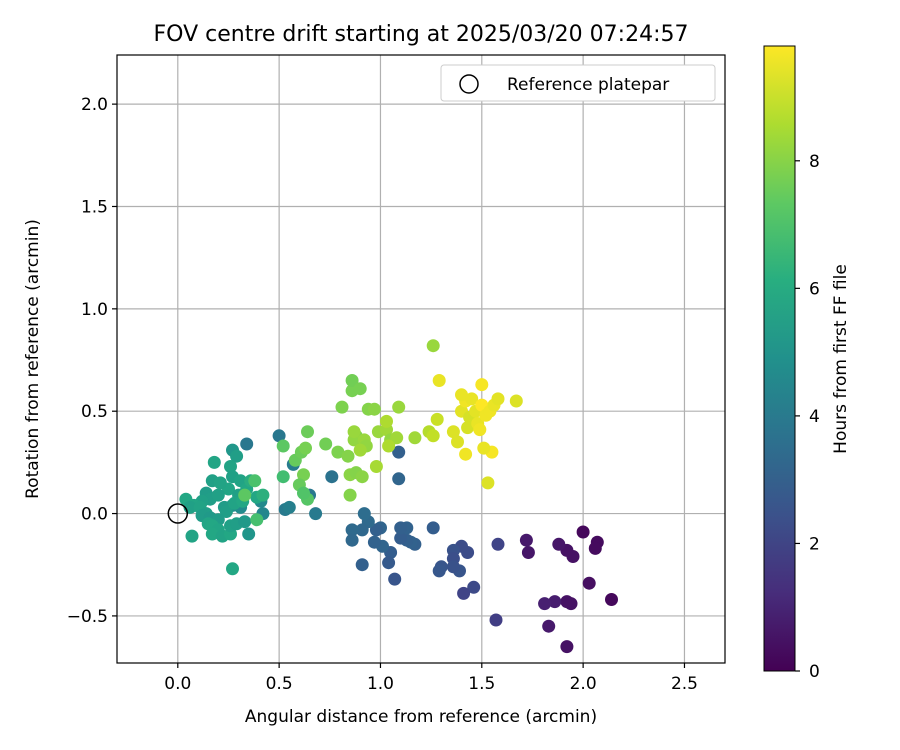 The width and height of the screenshot is (900, 750). I want to click on colorbar-tick-label: 8, so click(814, 162).